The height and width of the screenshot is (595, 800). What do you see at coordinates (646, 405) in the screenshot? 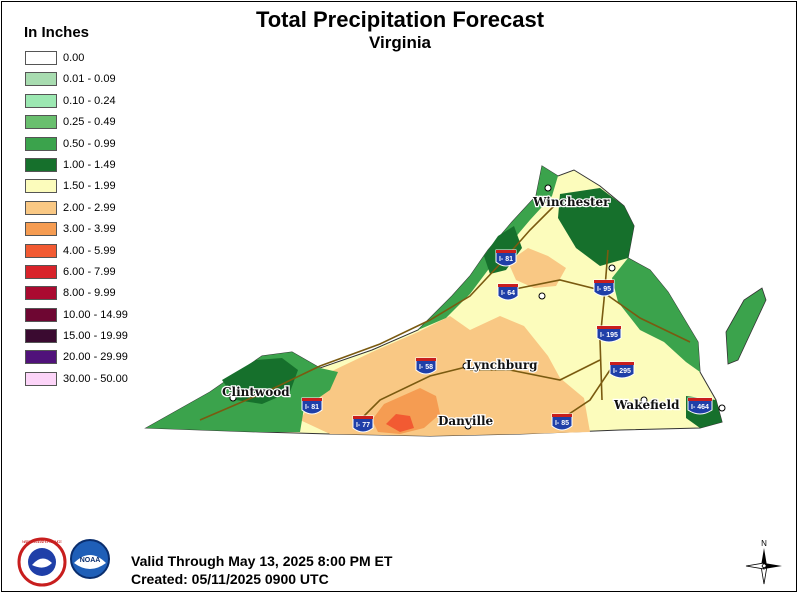
I see `city-label-wakefield: Wakefield` at bounding box center [646, 405].